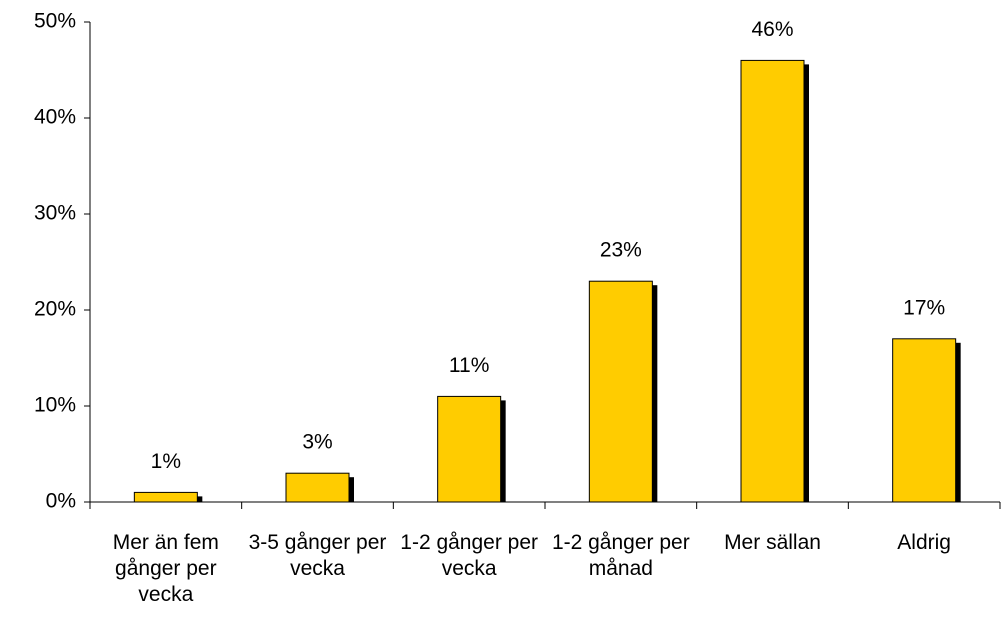 The height and width of the screenshot is (627, 1003). Describe the element at coordinates (166, 461) in the screenshot. I see `value-label: 1%` at that location.